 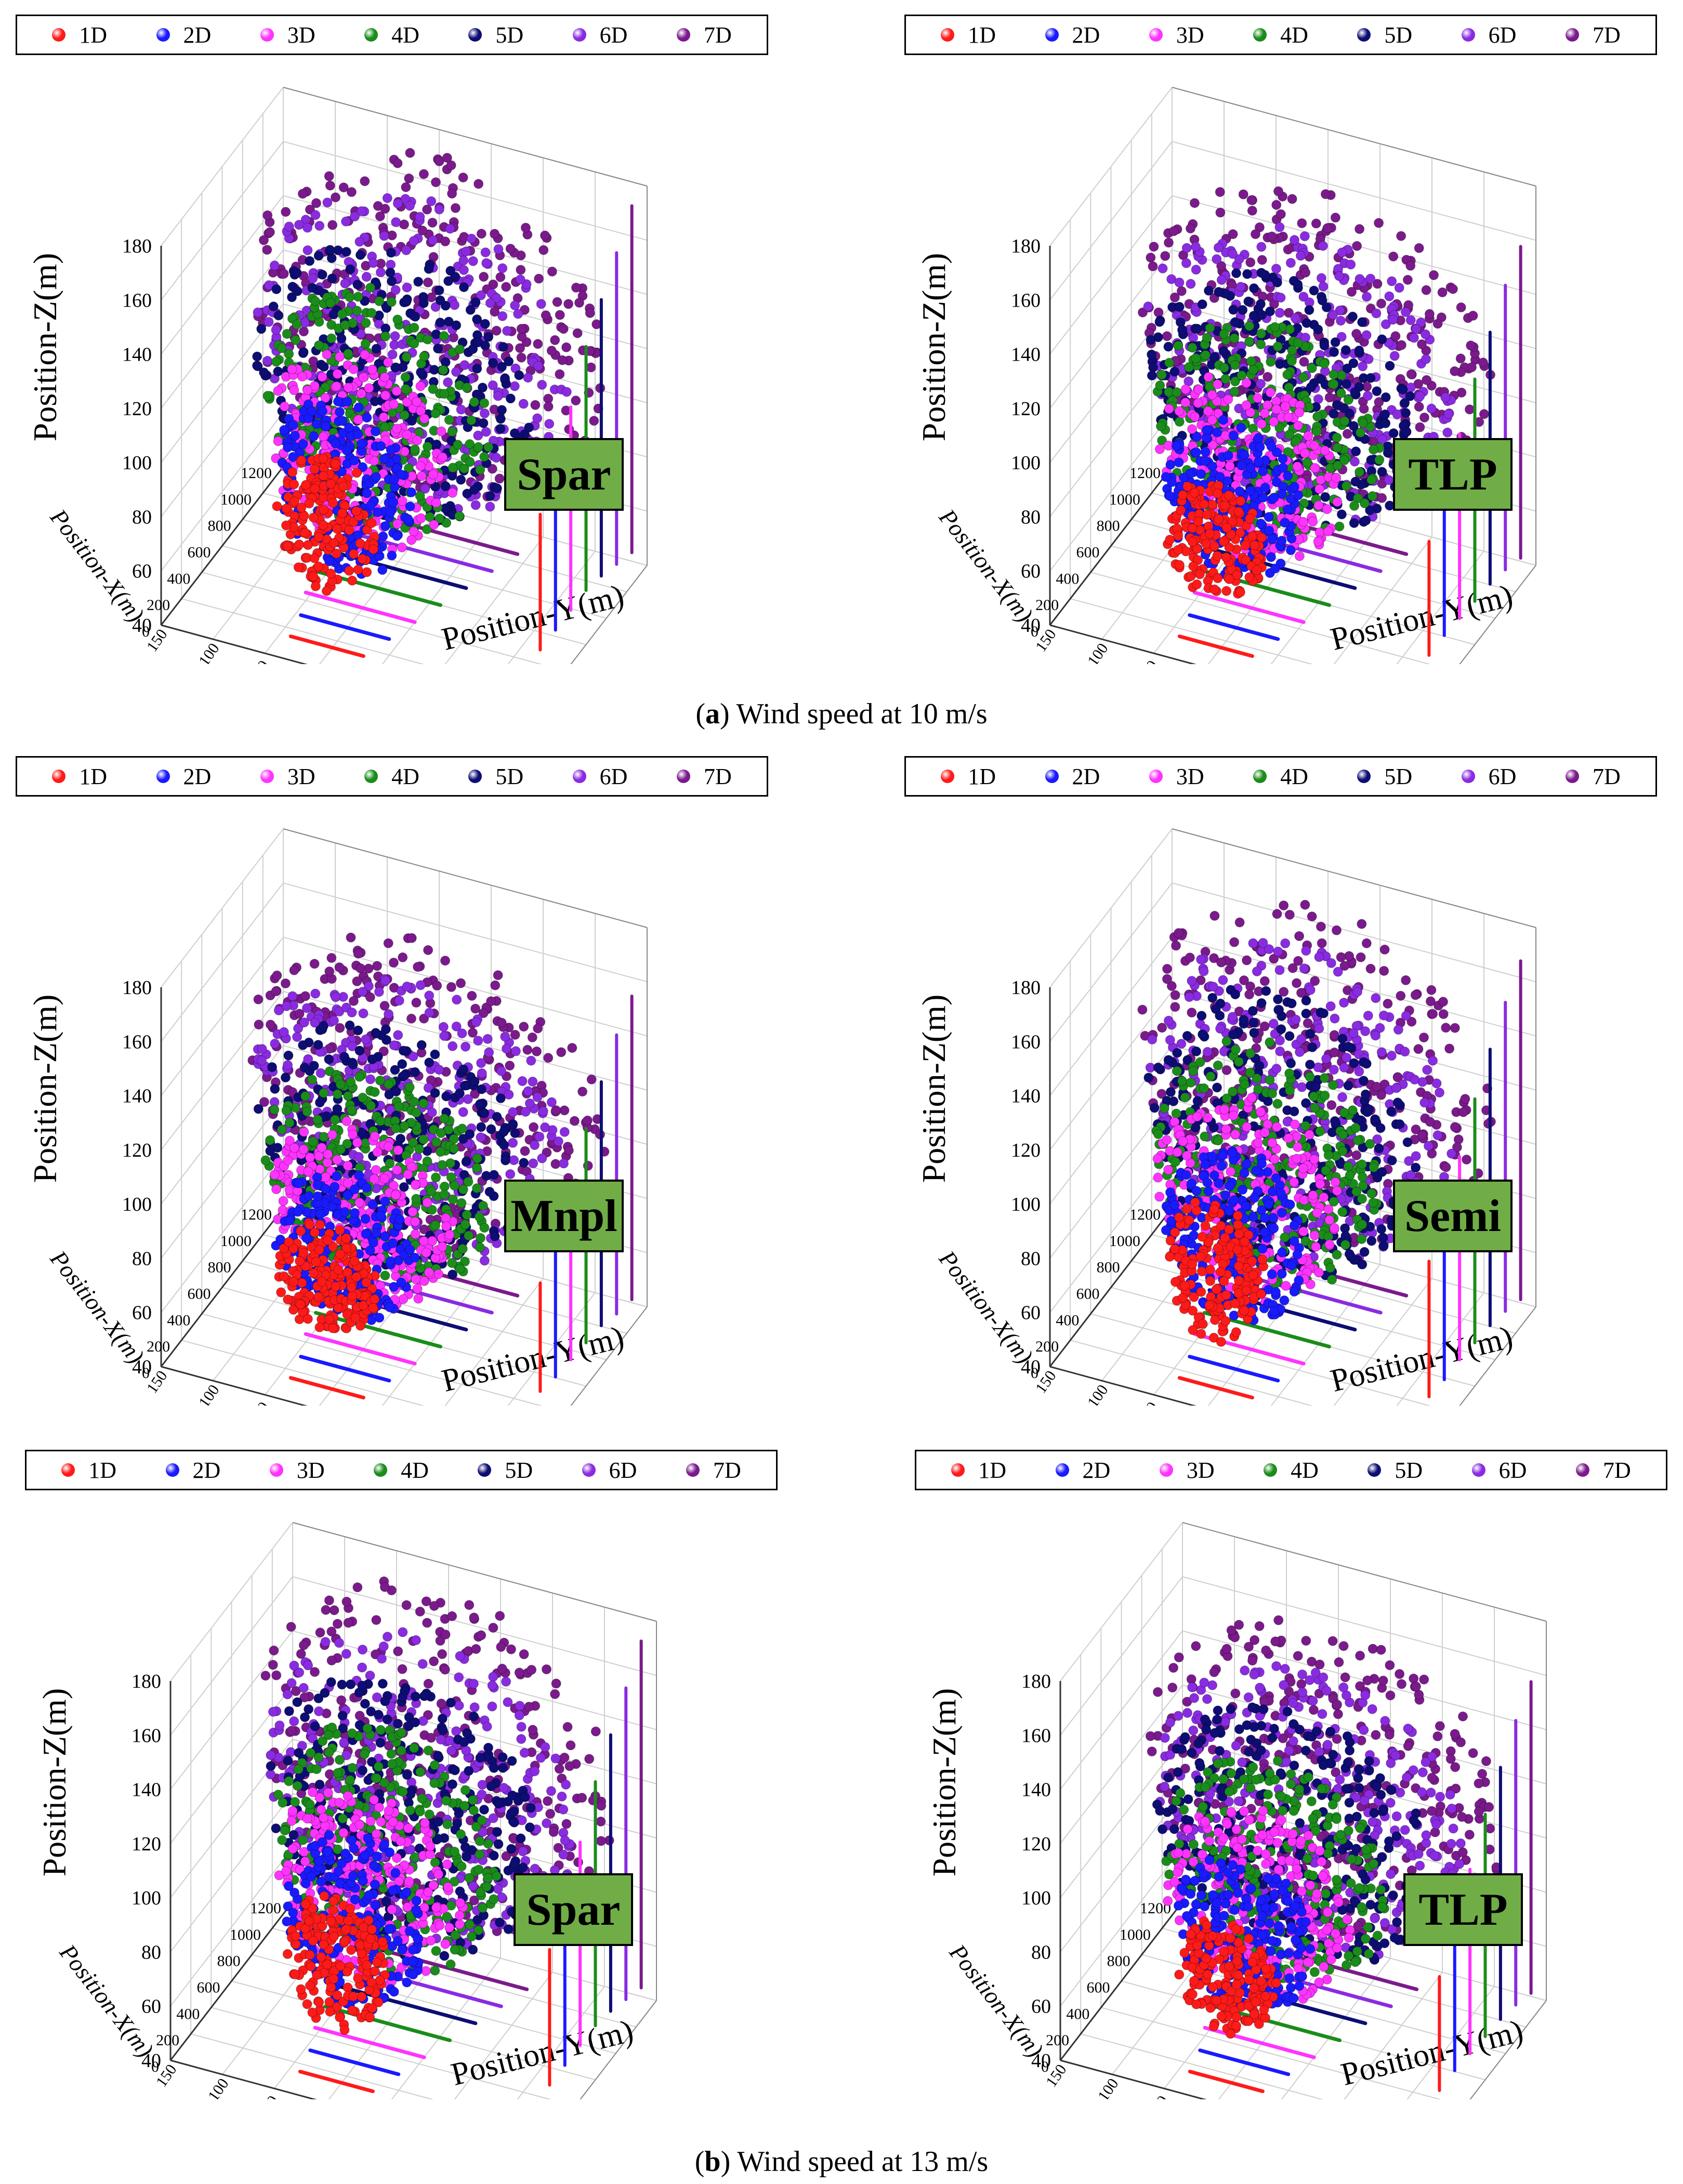 What do you see at coordinates (158, 605) in the screenshot?
I see `x-tick-label: 200` at bounding box center [158, 605].